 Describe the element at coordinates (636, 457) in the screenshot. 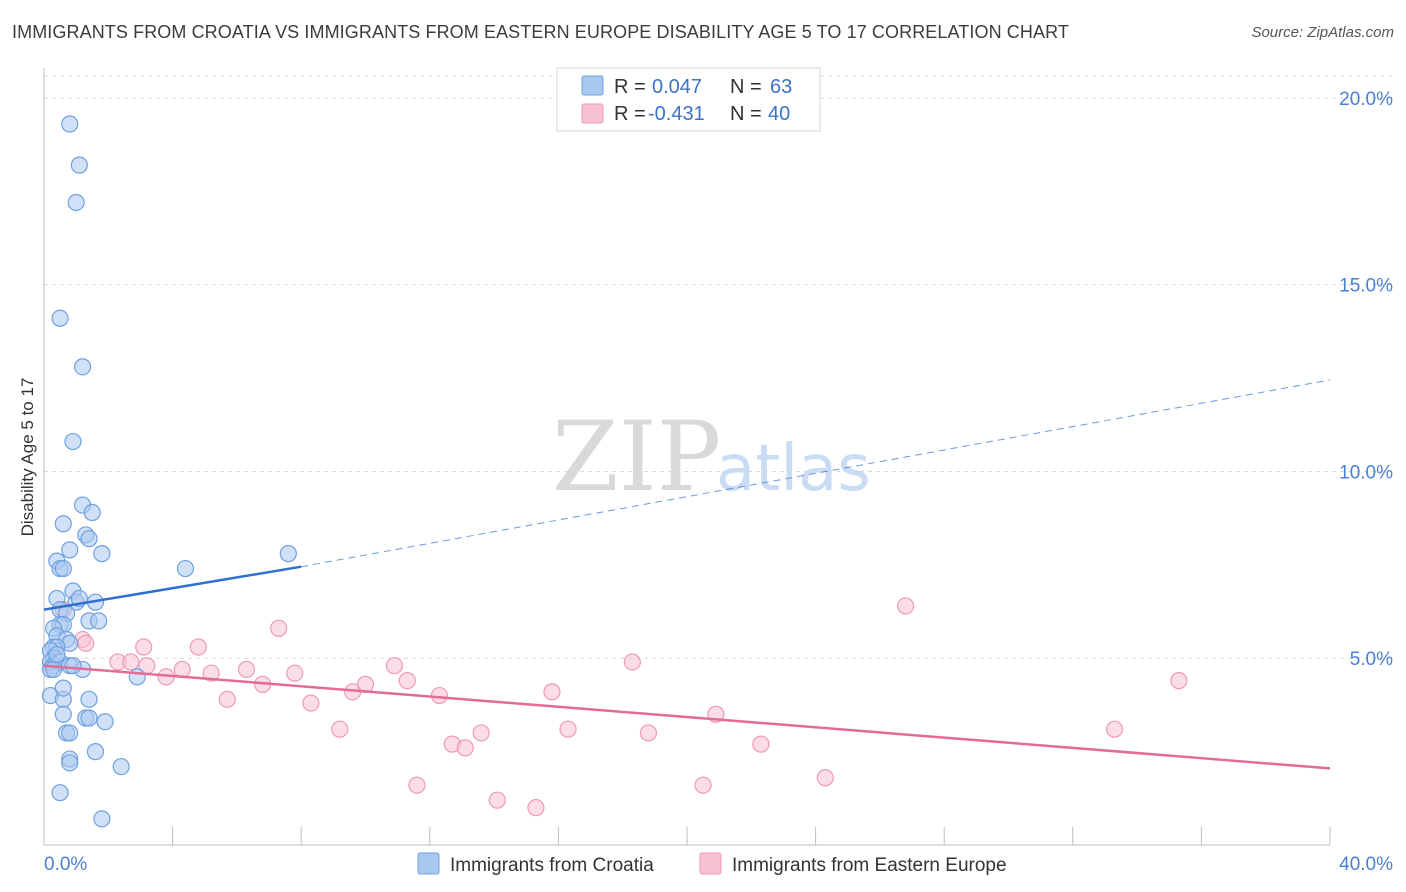

I see `watermark-zip: ZIP` at that location.